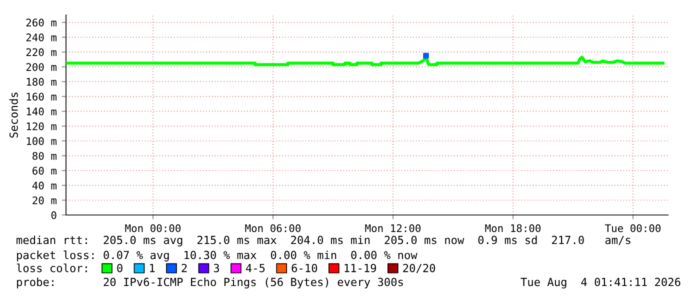 This screenshot has width=697, height=297. Describe the element at coordinates (217, 268) in the screenshot. I see `legend-label: 3` at that location.